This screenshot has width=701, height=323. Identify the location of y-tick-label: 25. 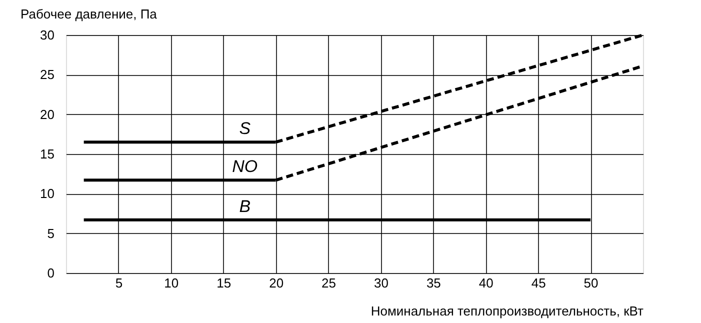
(47, 74).